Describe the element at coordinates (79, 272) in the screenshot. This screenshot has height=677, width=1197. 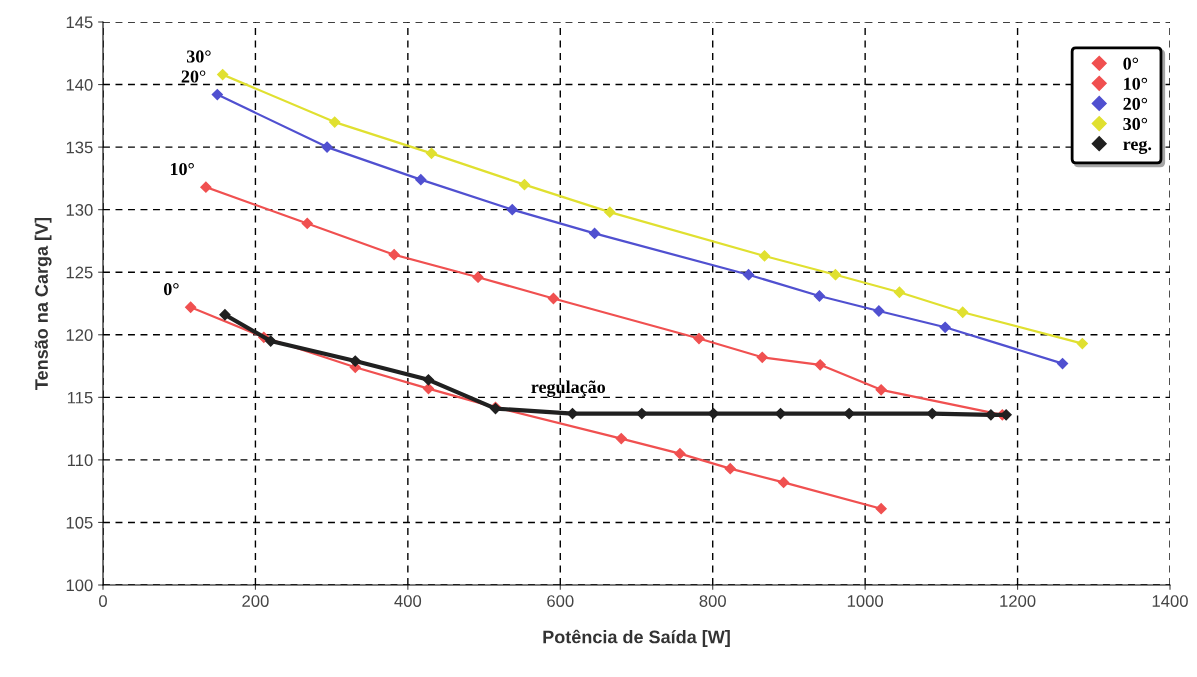
I see `y-tick-label: 125` at that location.